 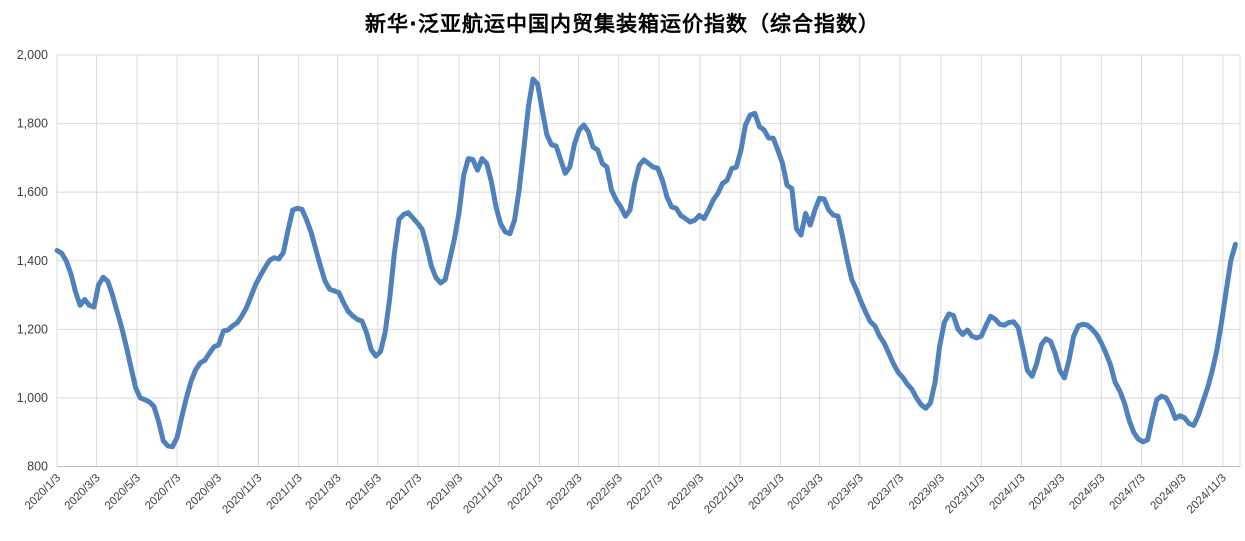 I want to click on y-tick-label: 1,400, so click(x=32, y=261).